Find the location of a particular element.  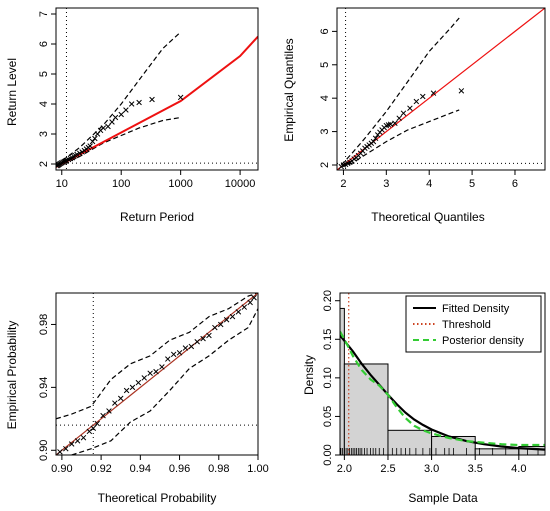

y-axis-title: Empirical Quantiles is located at coordinates (289, 89).